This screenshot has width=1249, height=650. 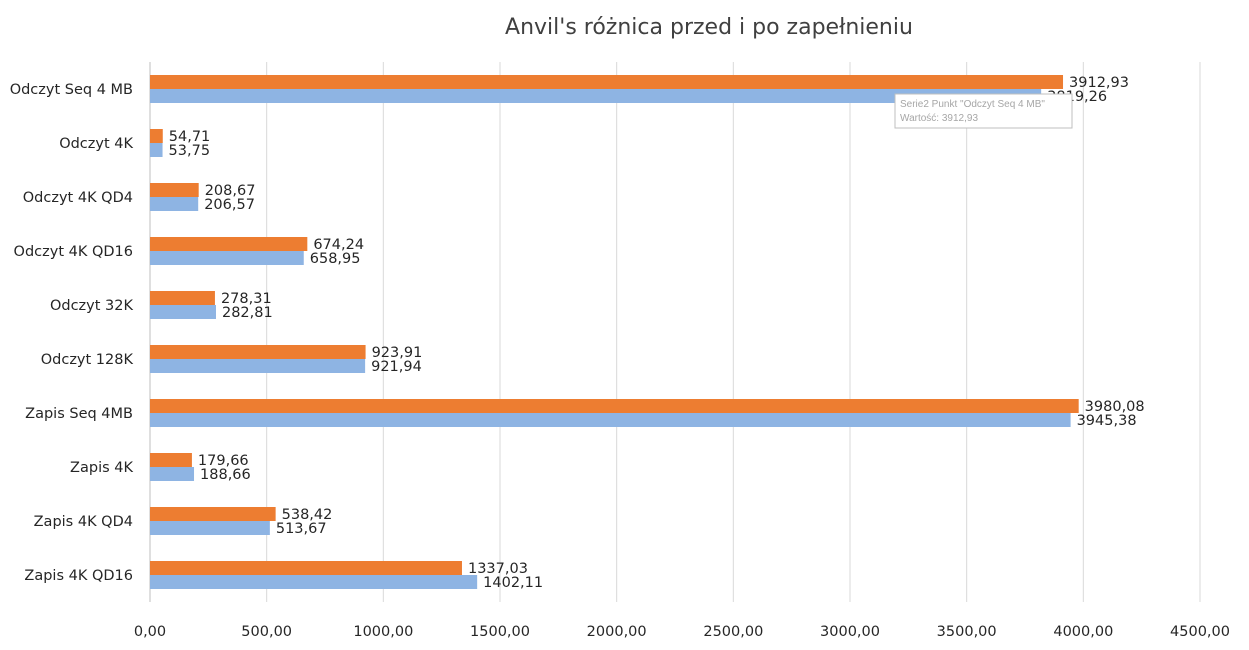 What do you see at coordinates (190, 151) in the screenshot?
I see `data-label: 53,75` at bounding box center [190, 151].